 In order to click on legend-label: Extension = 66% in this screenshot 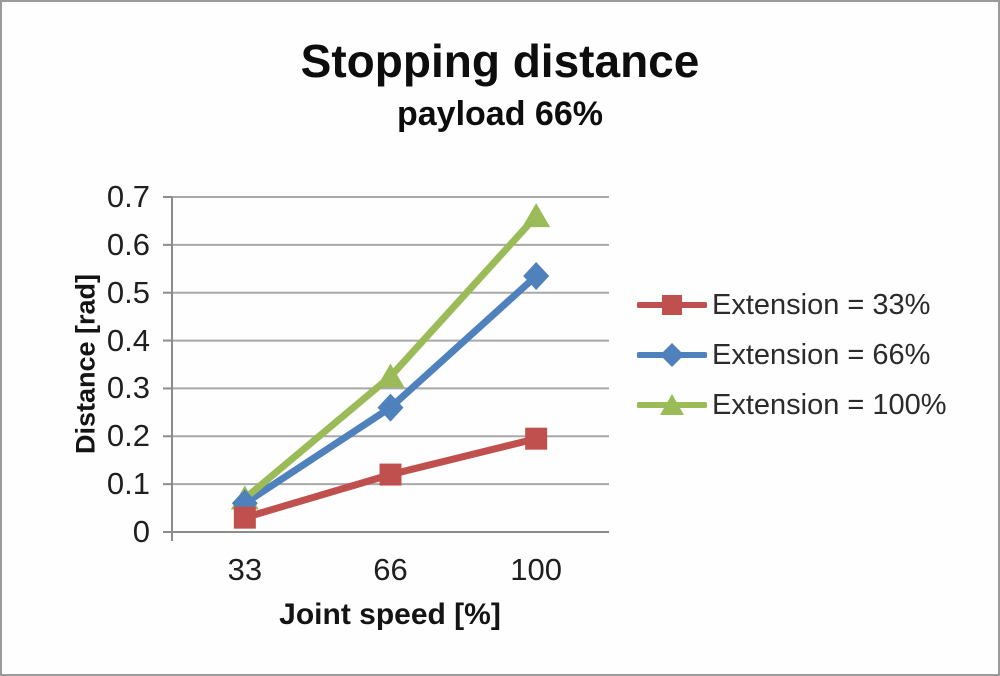, I will do `click(821, 354)`.